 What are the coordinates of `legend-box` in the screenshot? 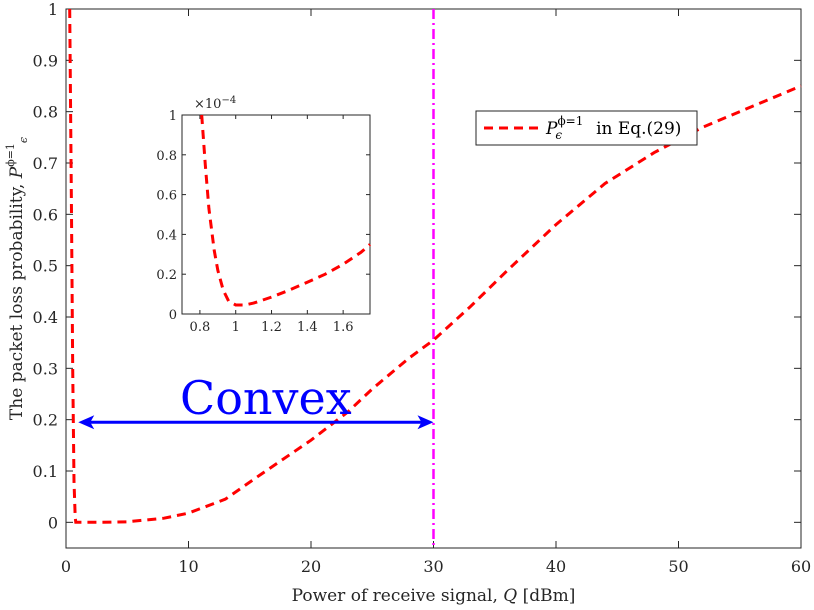 It's located at (586, 128).